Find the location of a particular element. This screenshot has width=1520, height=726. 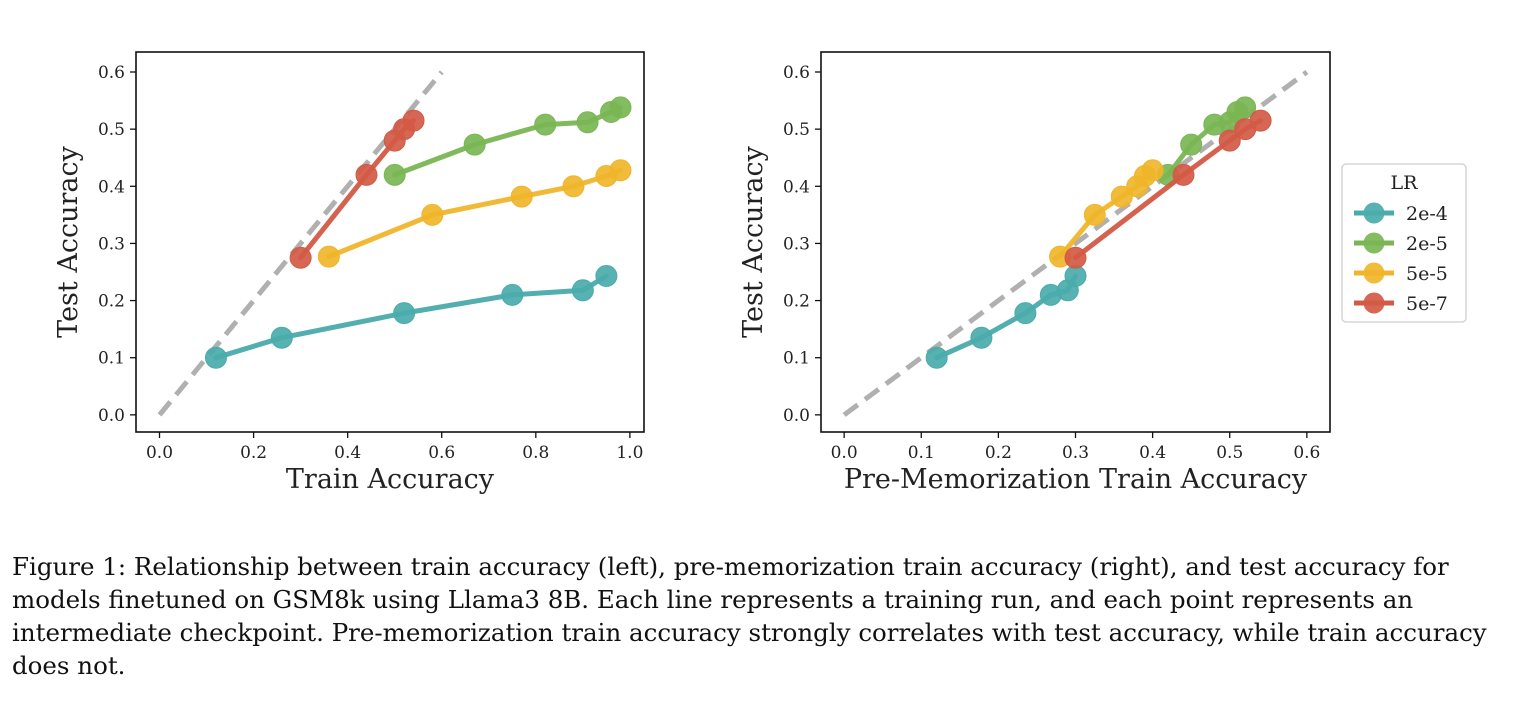

legend-label: 2e-5 is located at coordinates (1427, 244).